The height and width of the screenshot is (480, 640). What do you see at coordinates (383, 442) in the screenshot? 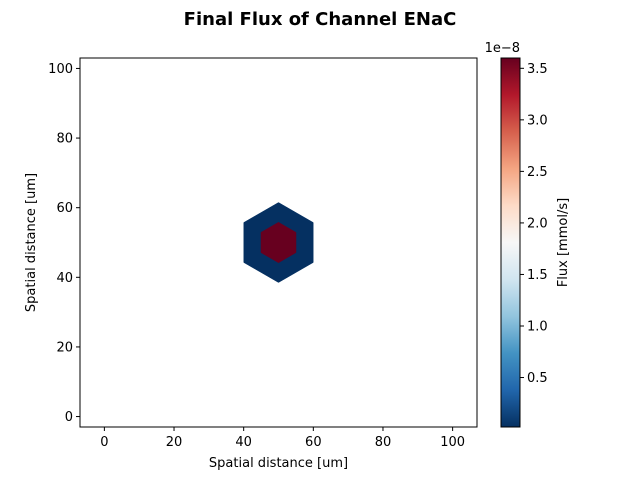
I see `x-tick-label: 80` at bounding box center [383, 442].